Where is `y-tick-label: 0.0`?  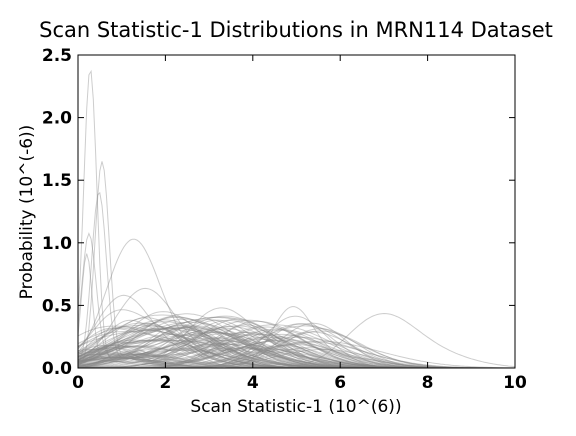
y-tick-label: 0.0 is located at coordinates (57, 369).